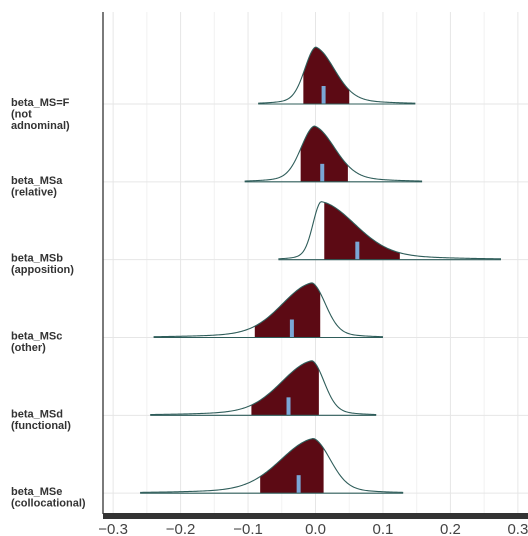  What do you see at coordinates (37, 181) in the screenshot?
I see `y-label-1-line1: beta_MSa` at bounding box center [37, 181].